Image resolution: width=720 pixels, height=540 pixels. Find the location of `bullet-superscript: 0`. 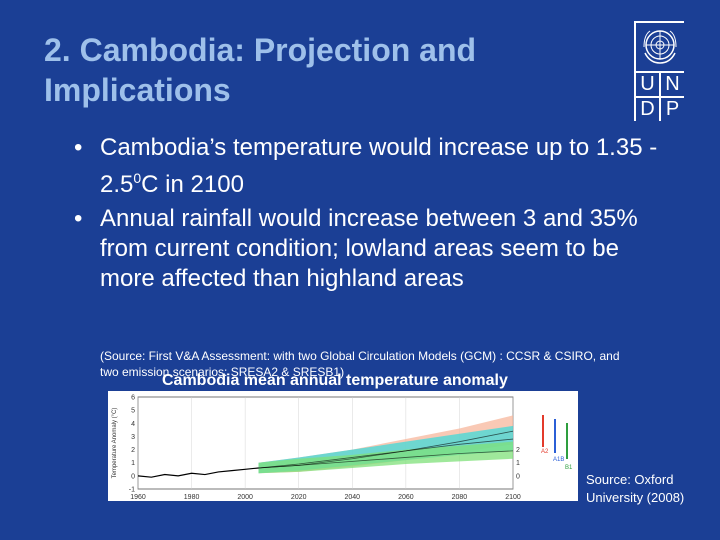

bullet-superscript: 0 is located at coordinates (137, 178).